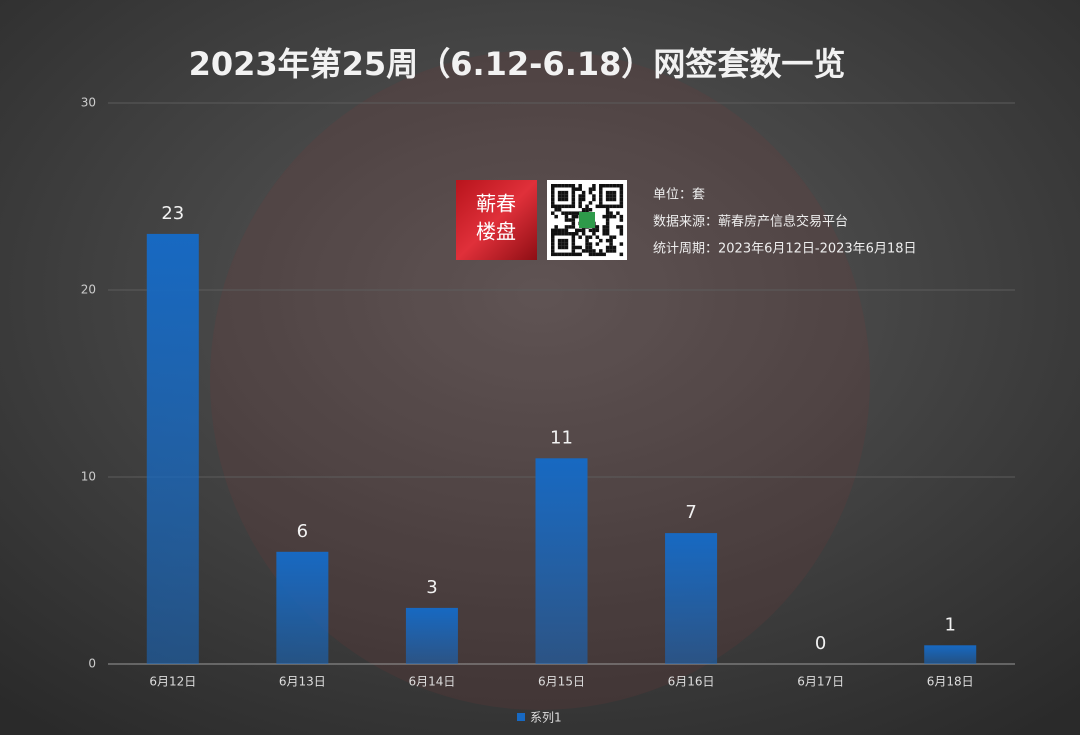 The image size is (1080, 735). I want to click on qr-center, so click(587, 220).